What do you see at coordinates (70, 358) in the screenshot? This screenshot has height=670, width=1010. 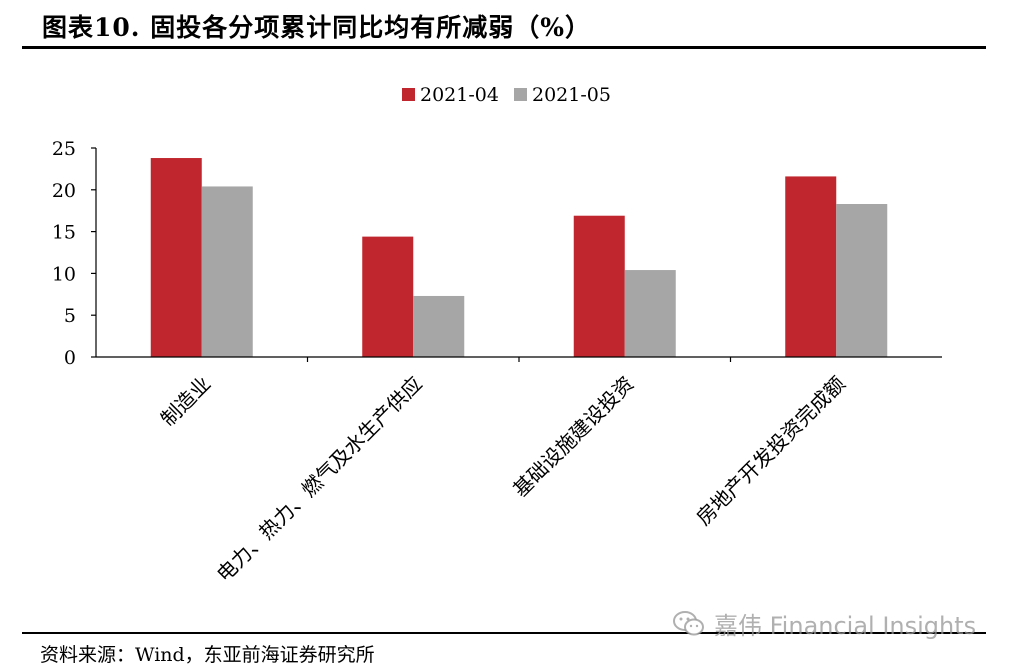 I see `y-tick-label: 0` at bounding box center [70, 358].